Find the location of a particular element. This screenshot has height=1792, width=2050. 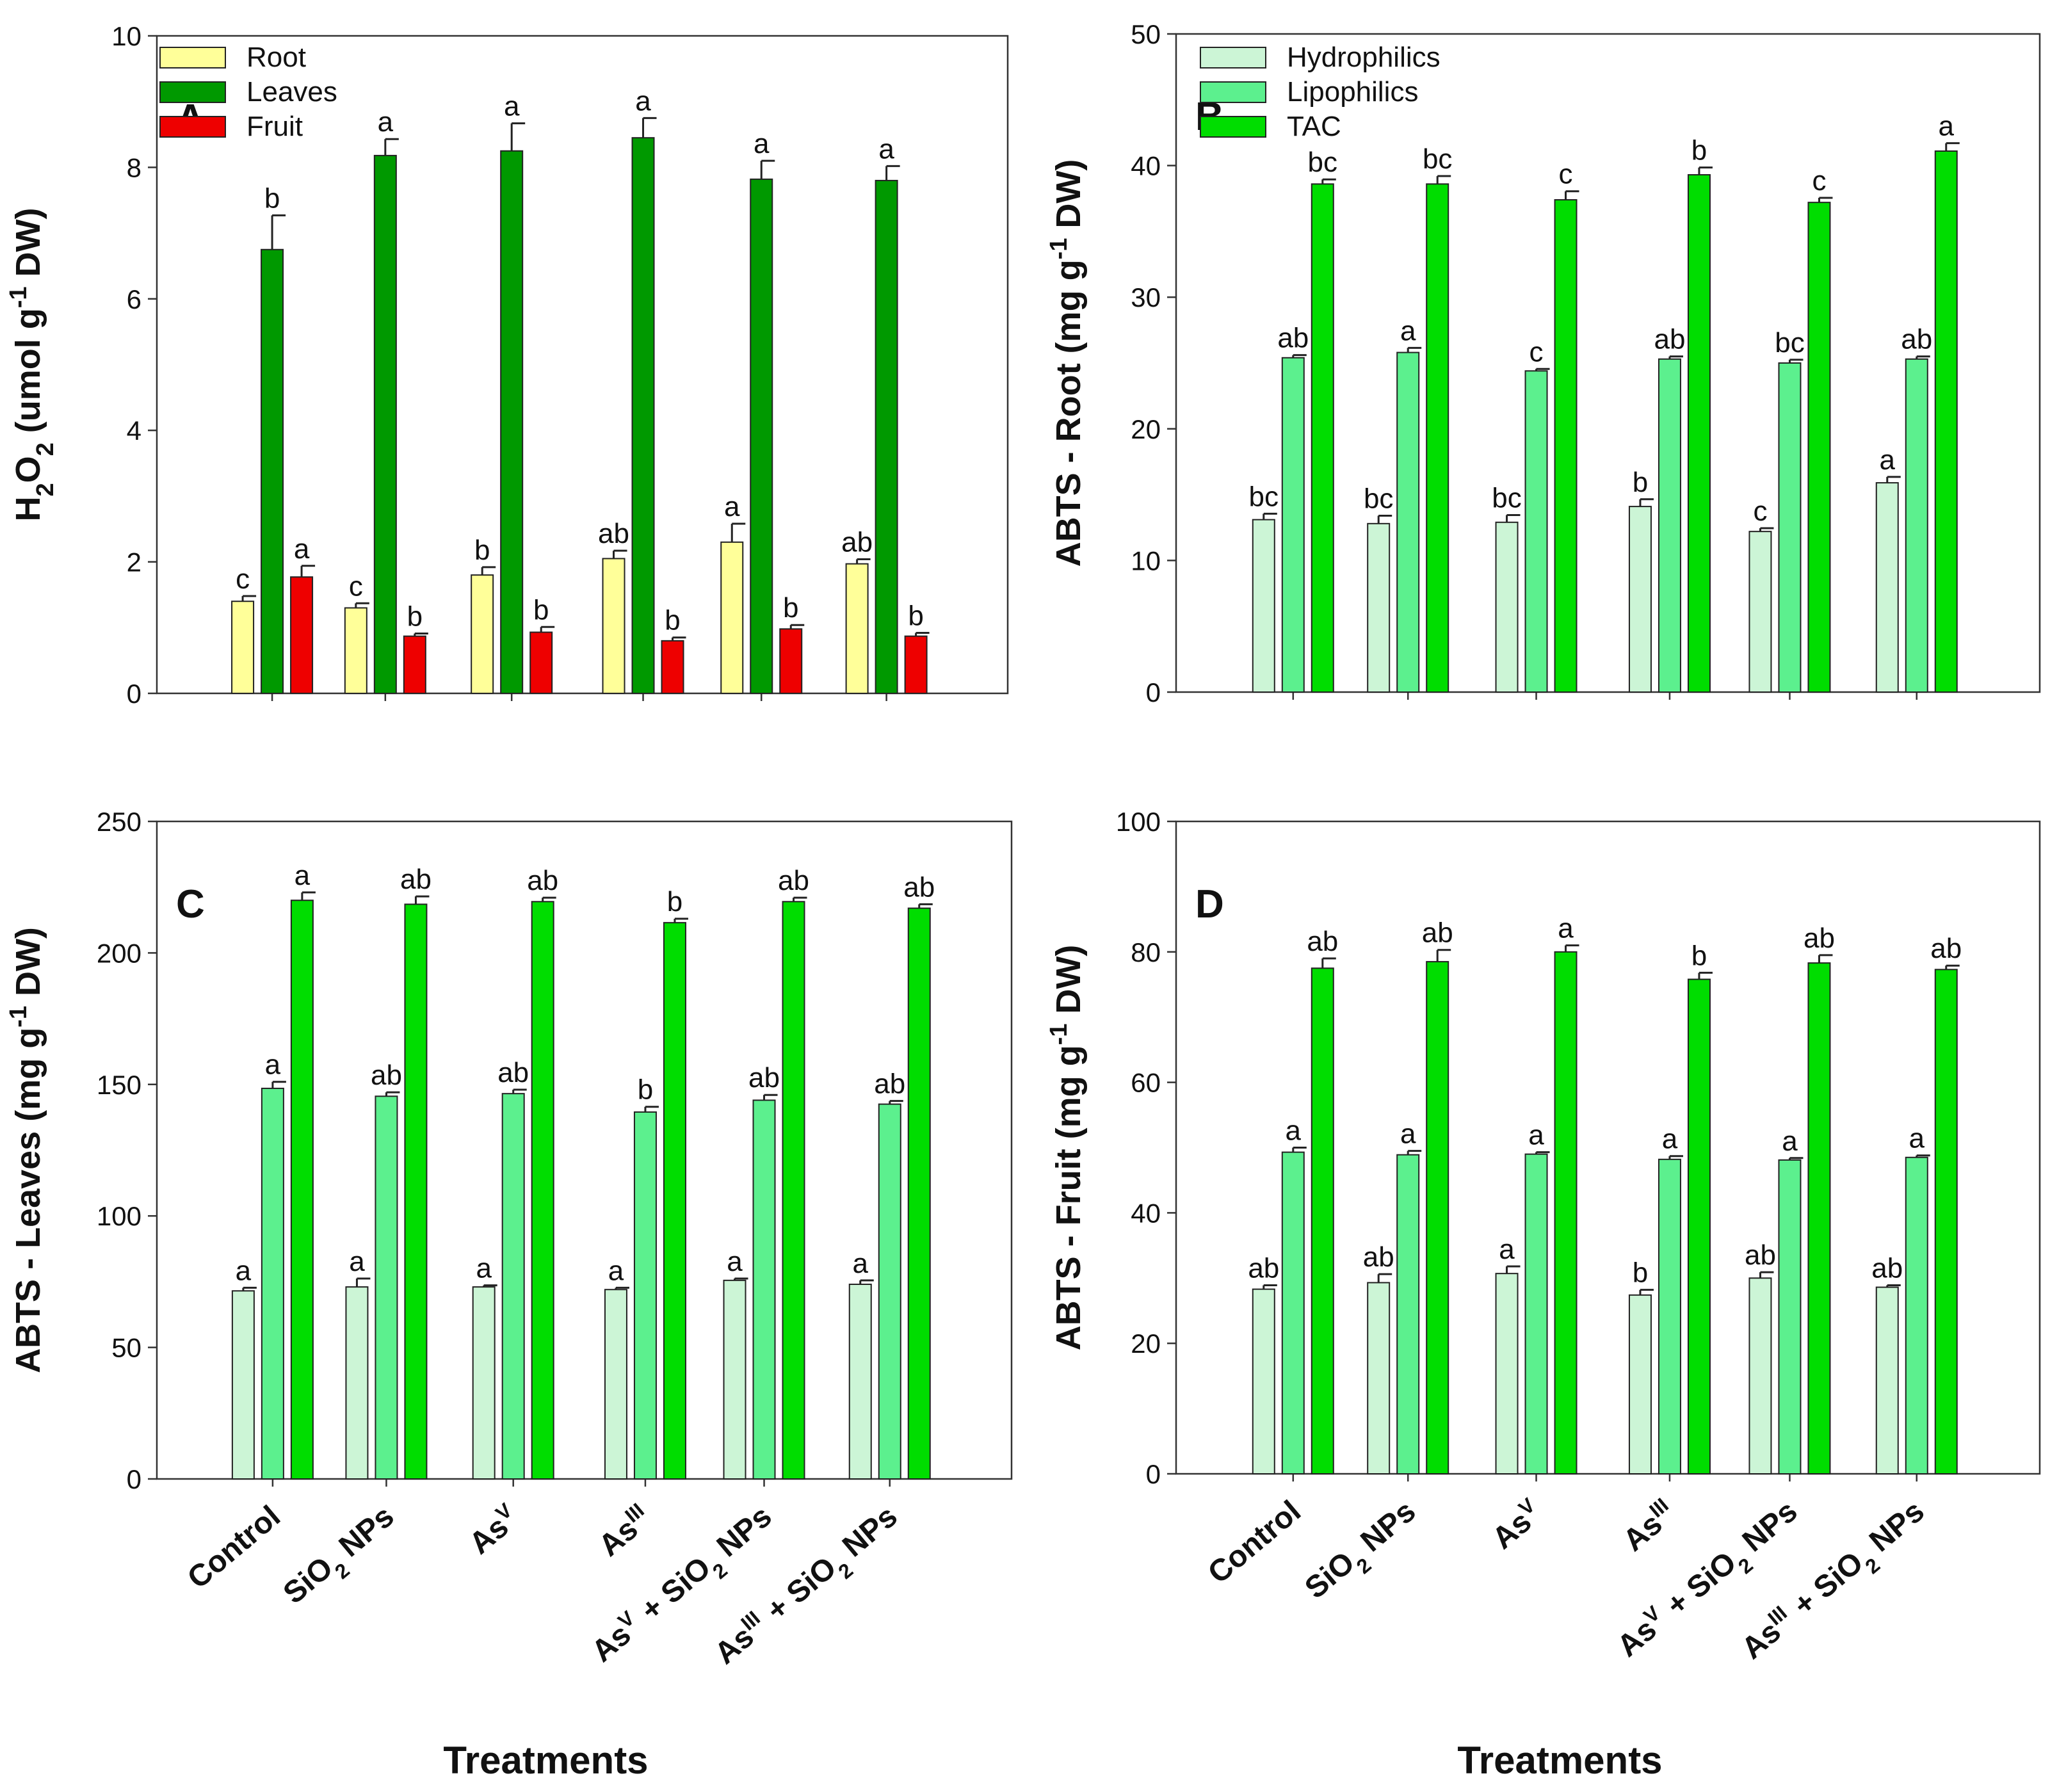

y-tick-label: 100 is located at coordinates (119, 1216).